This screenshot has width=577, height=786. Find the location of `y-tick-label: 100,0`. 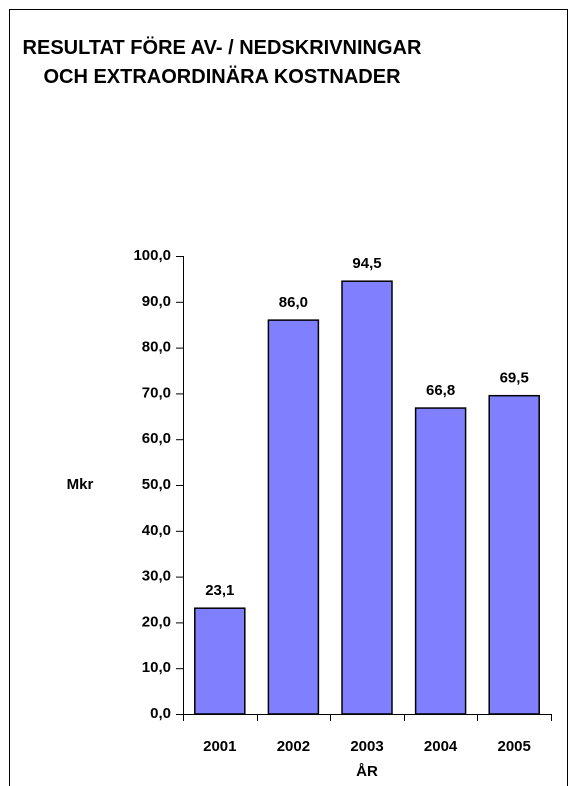

y-tick-label: 100,0 is located at coordinates (152, 255).